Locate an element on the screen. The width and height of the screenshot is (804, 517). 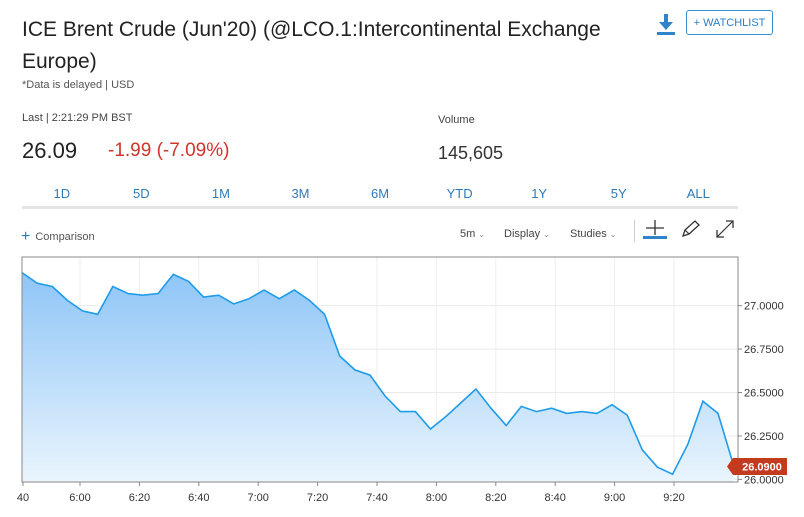
display-dropdown: Display ⌄ is located at coordinates (527, 234).